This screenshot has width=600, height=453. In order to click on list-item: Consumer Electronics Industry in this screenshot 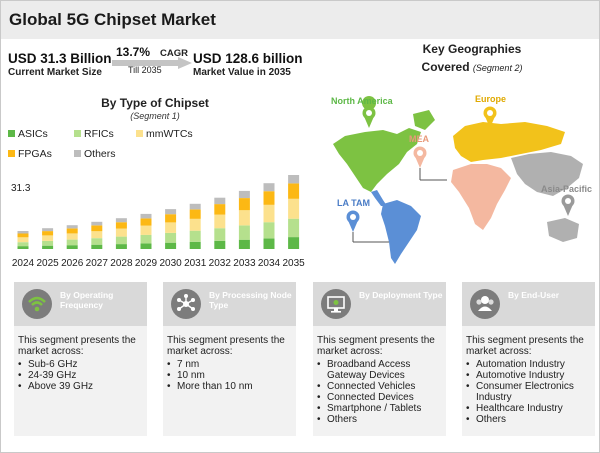, I will do `click(530, 392)`.